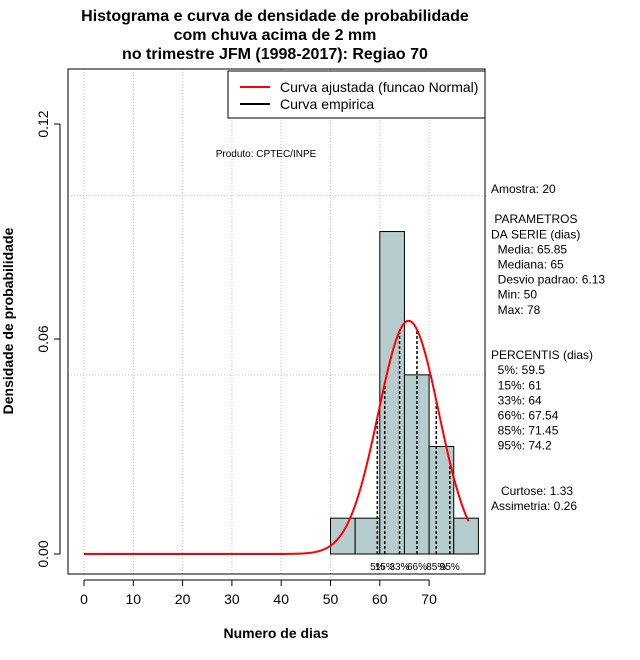 This screenshot has height=660, width=640. I want to click on x-tick-label: 0, so click(84, 599).